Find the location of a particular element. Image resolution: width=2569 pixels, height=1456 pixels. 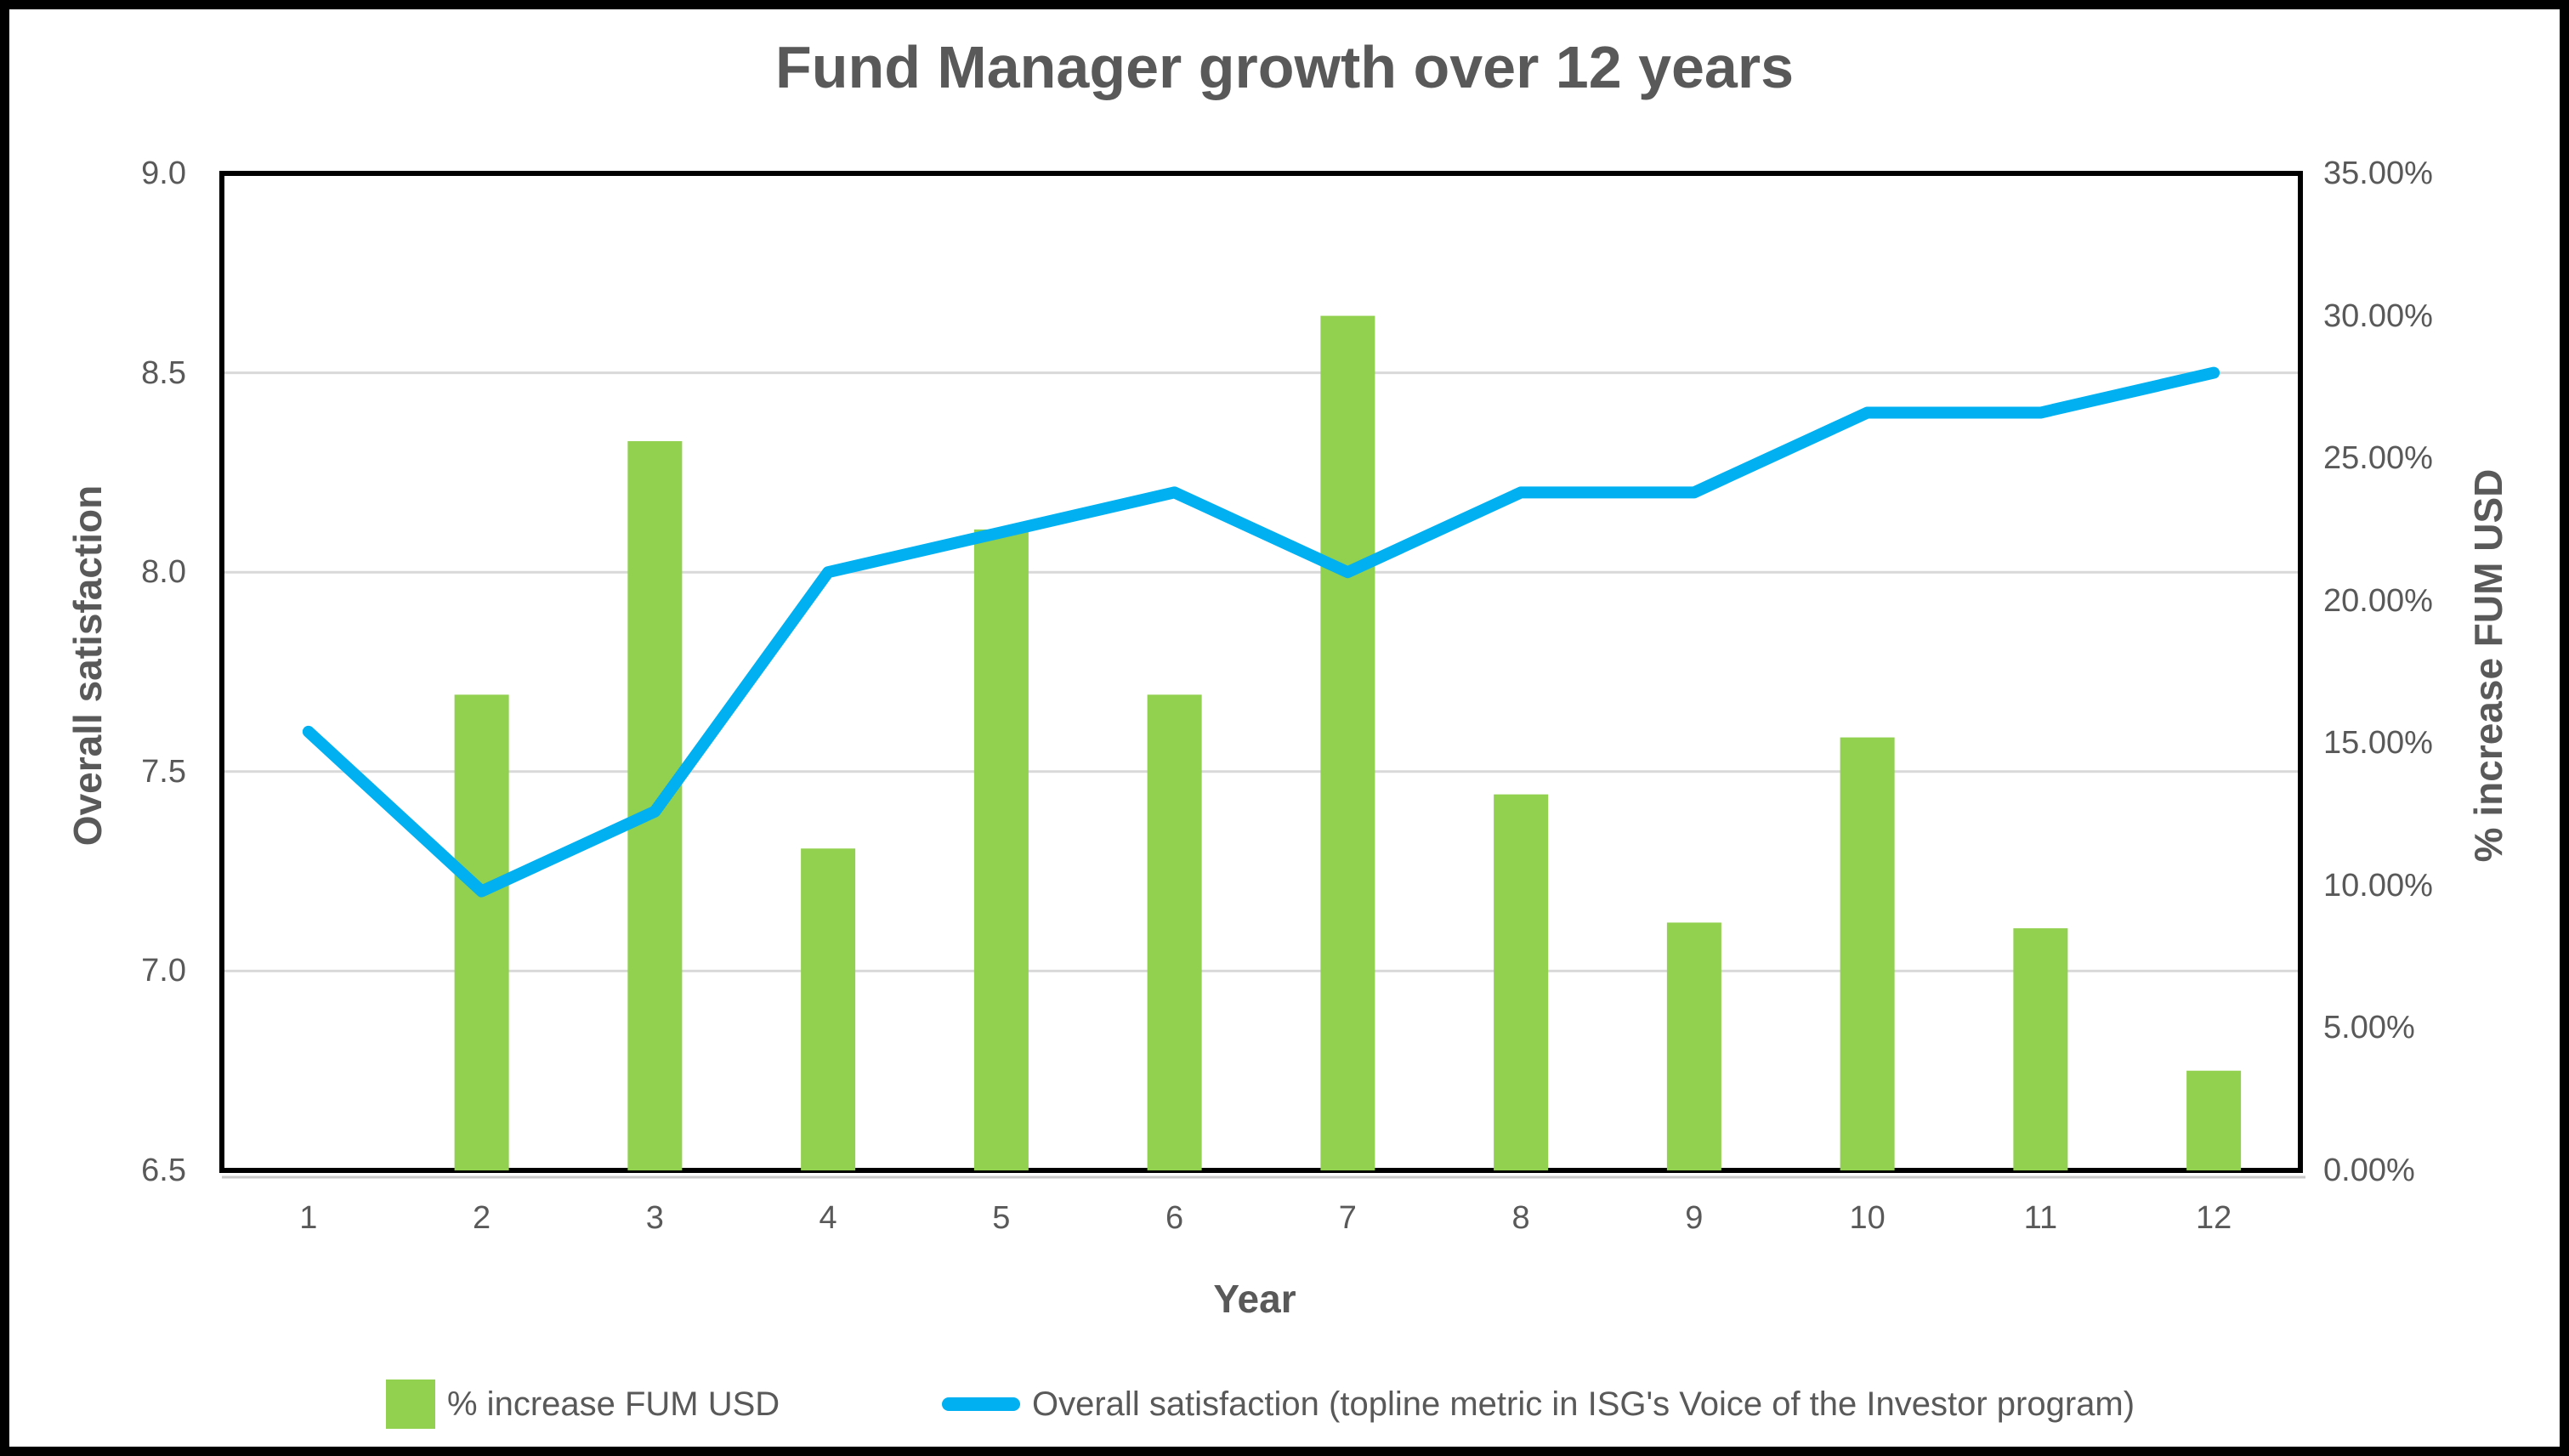

right-axis-tick-1: 30.00% is located at coordinates (2378, 316).